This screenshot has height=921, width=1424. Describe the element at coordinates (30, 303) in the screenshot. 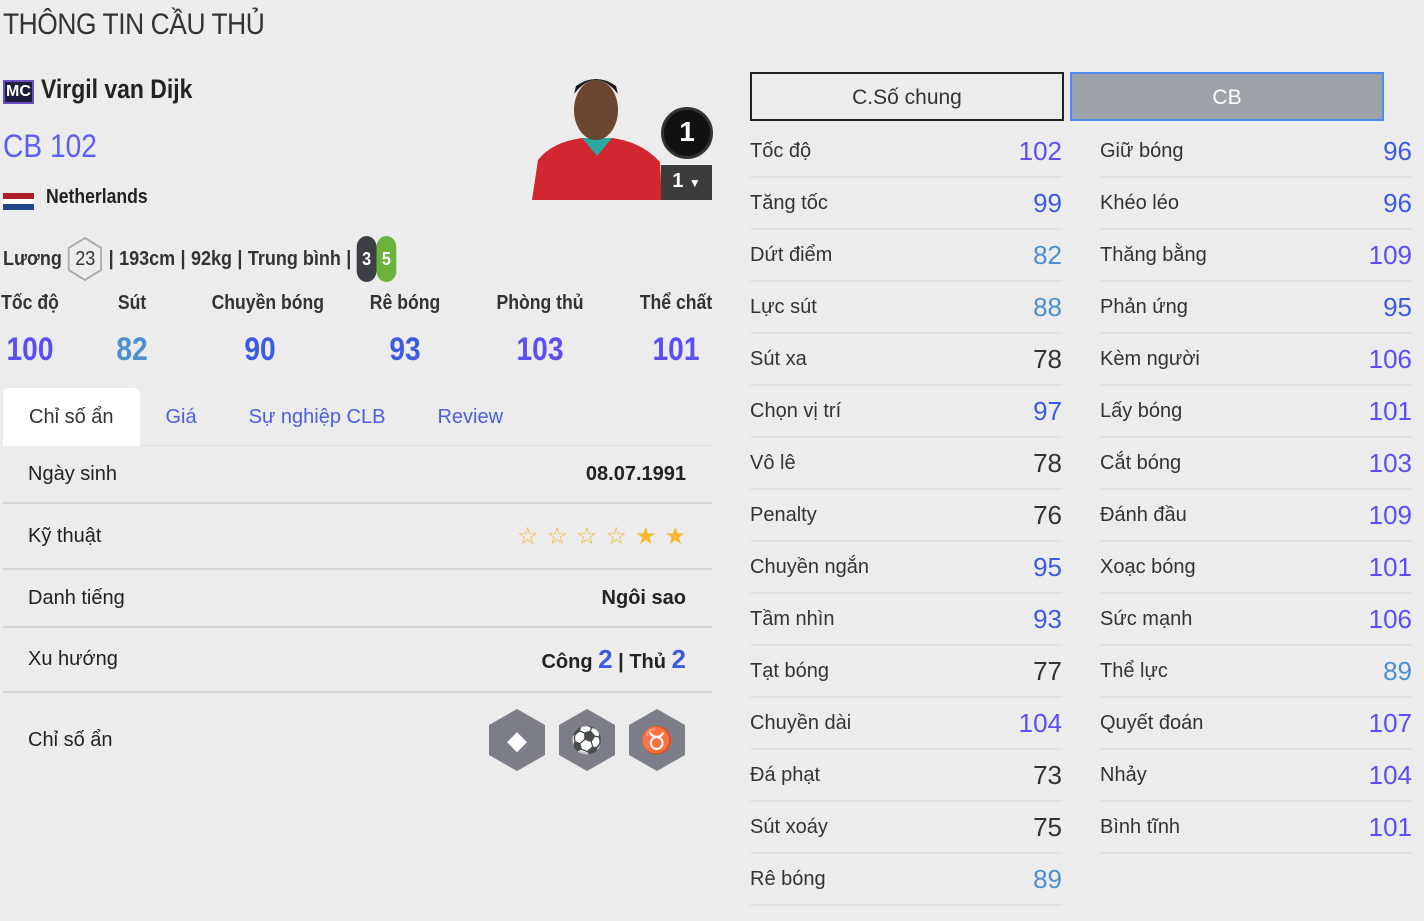

I see `main-stat-label: Tốc độ` at that location.